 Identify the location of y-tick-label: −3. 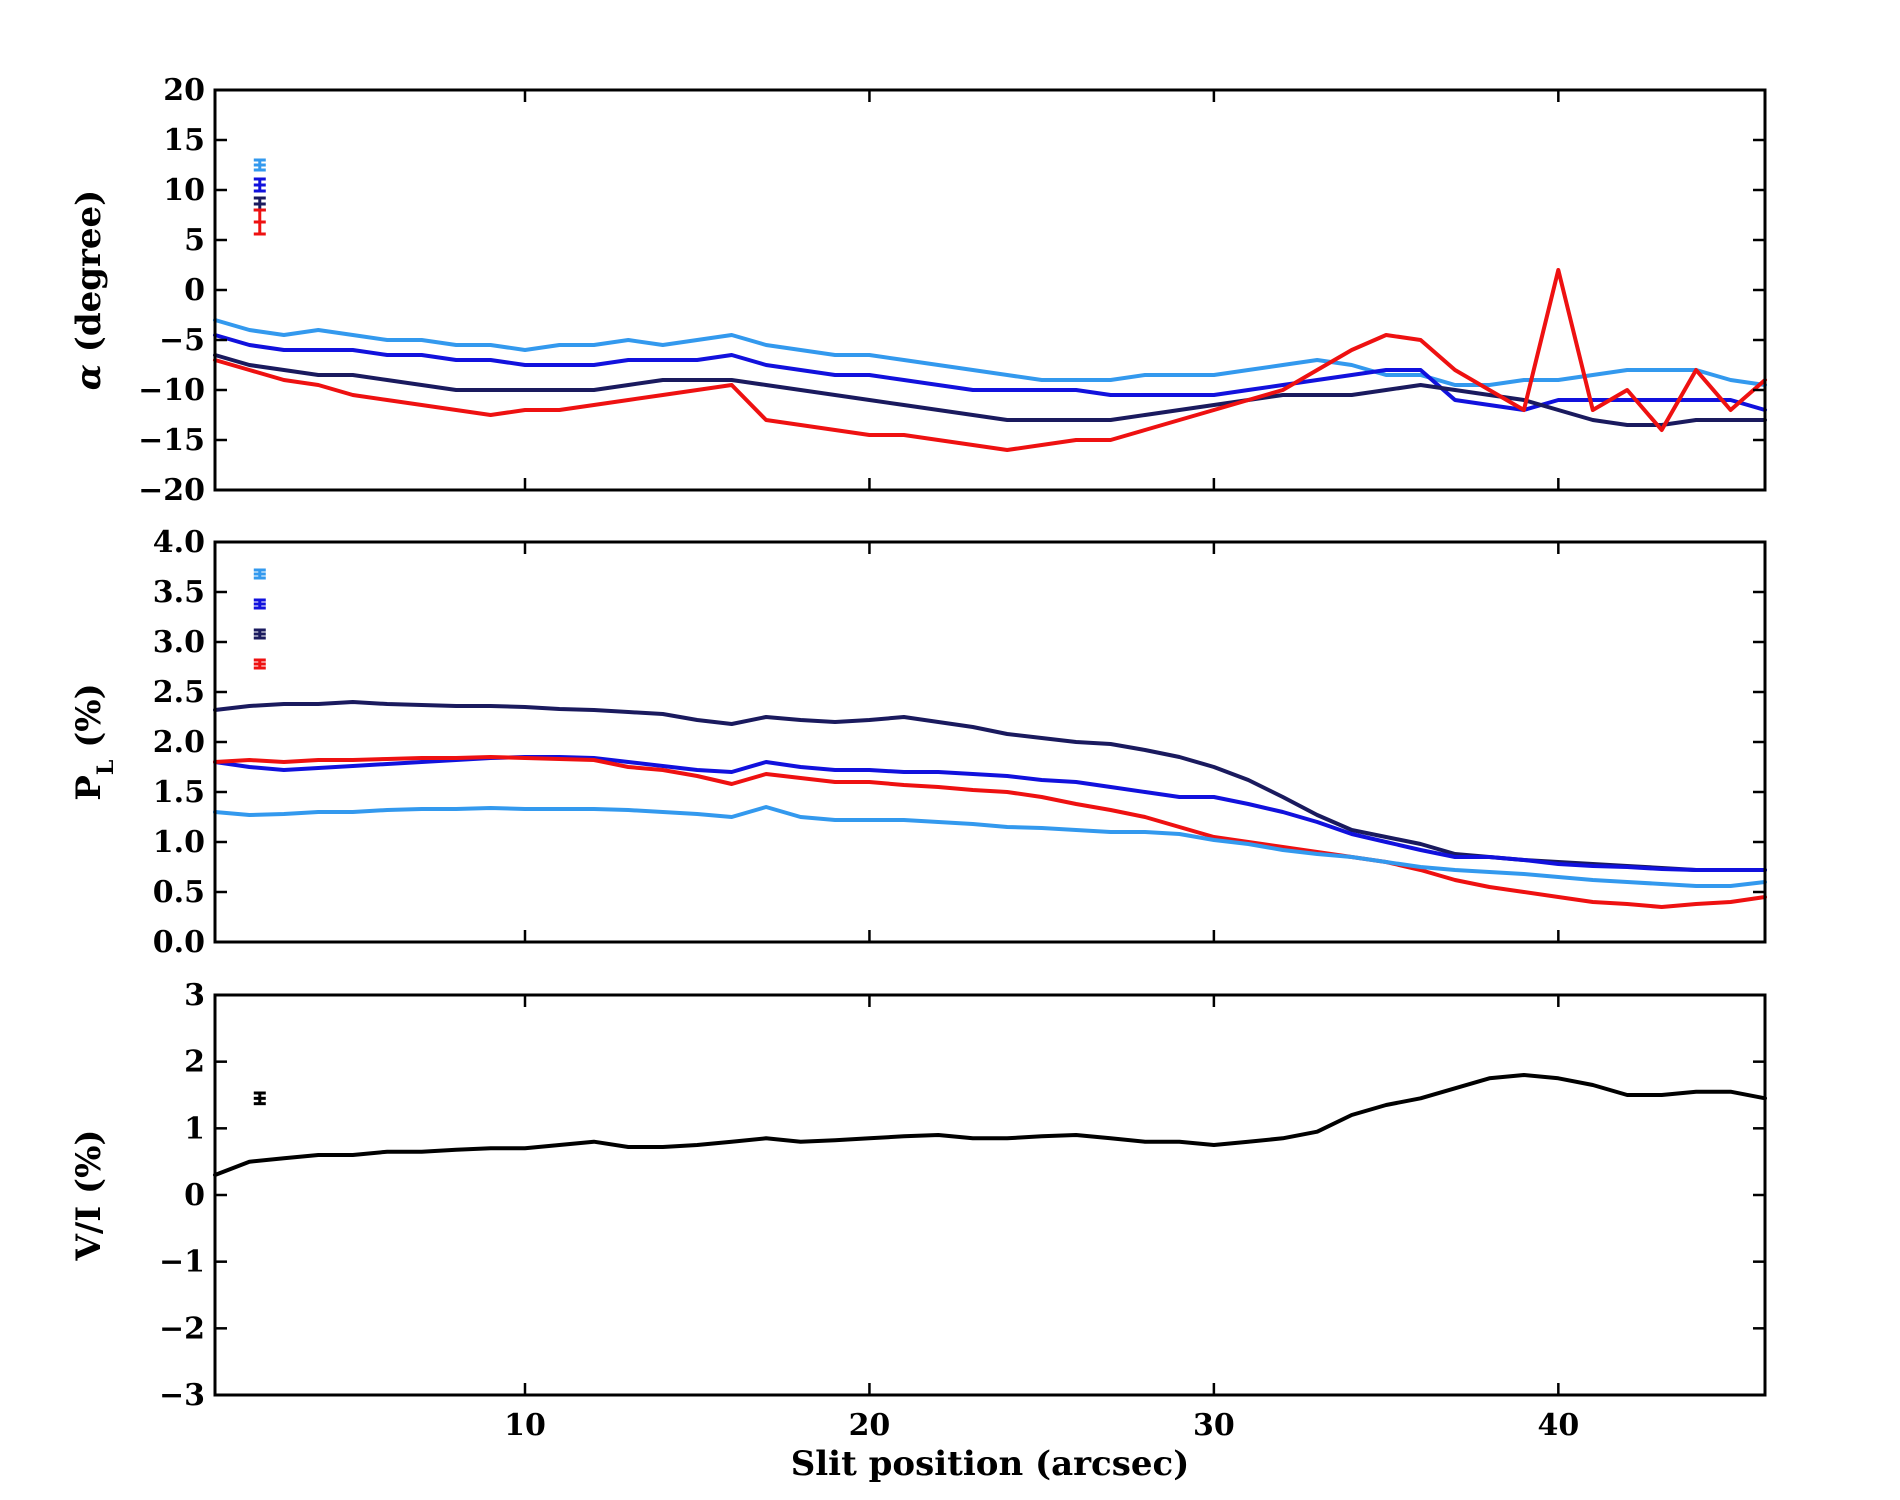
(182, 1395).